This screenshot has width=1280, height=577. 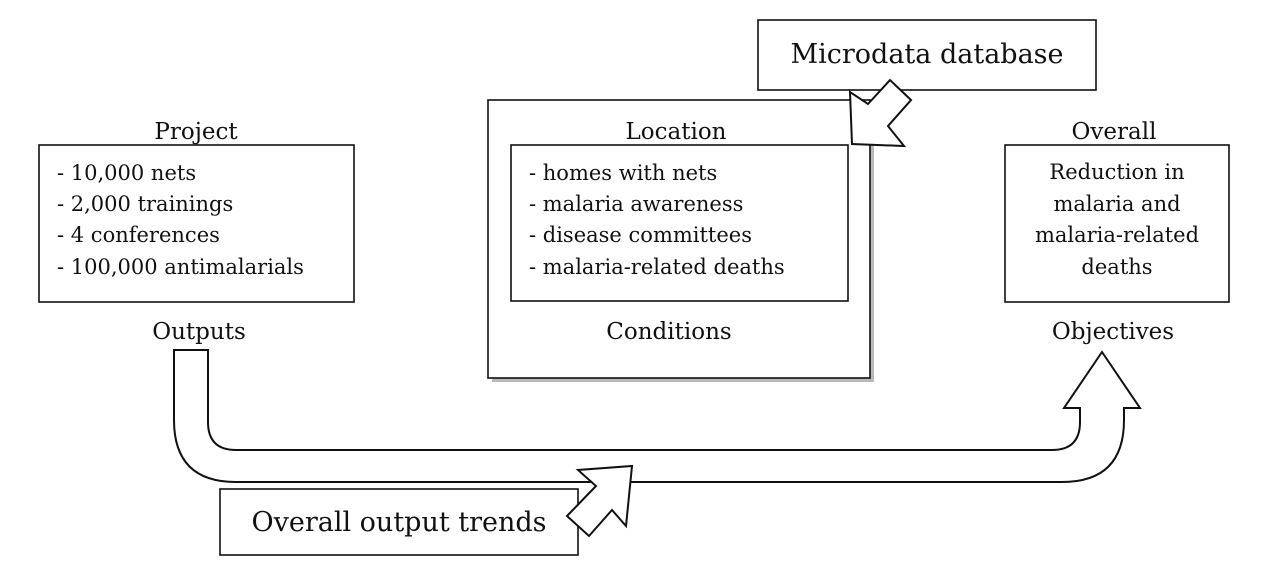 I want to click on output-trends-label: Overall output trends, so click(x=398, y=522).